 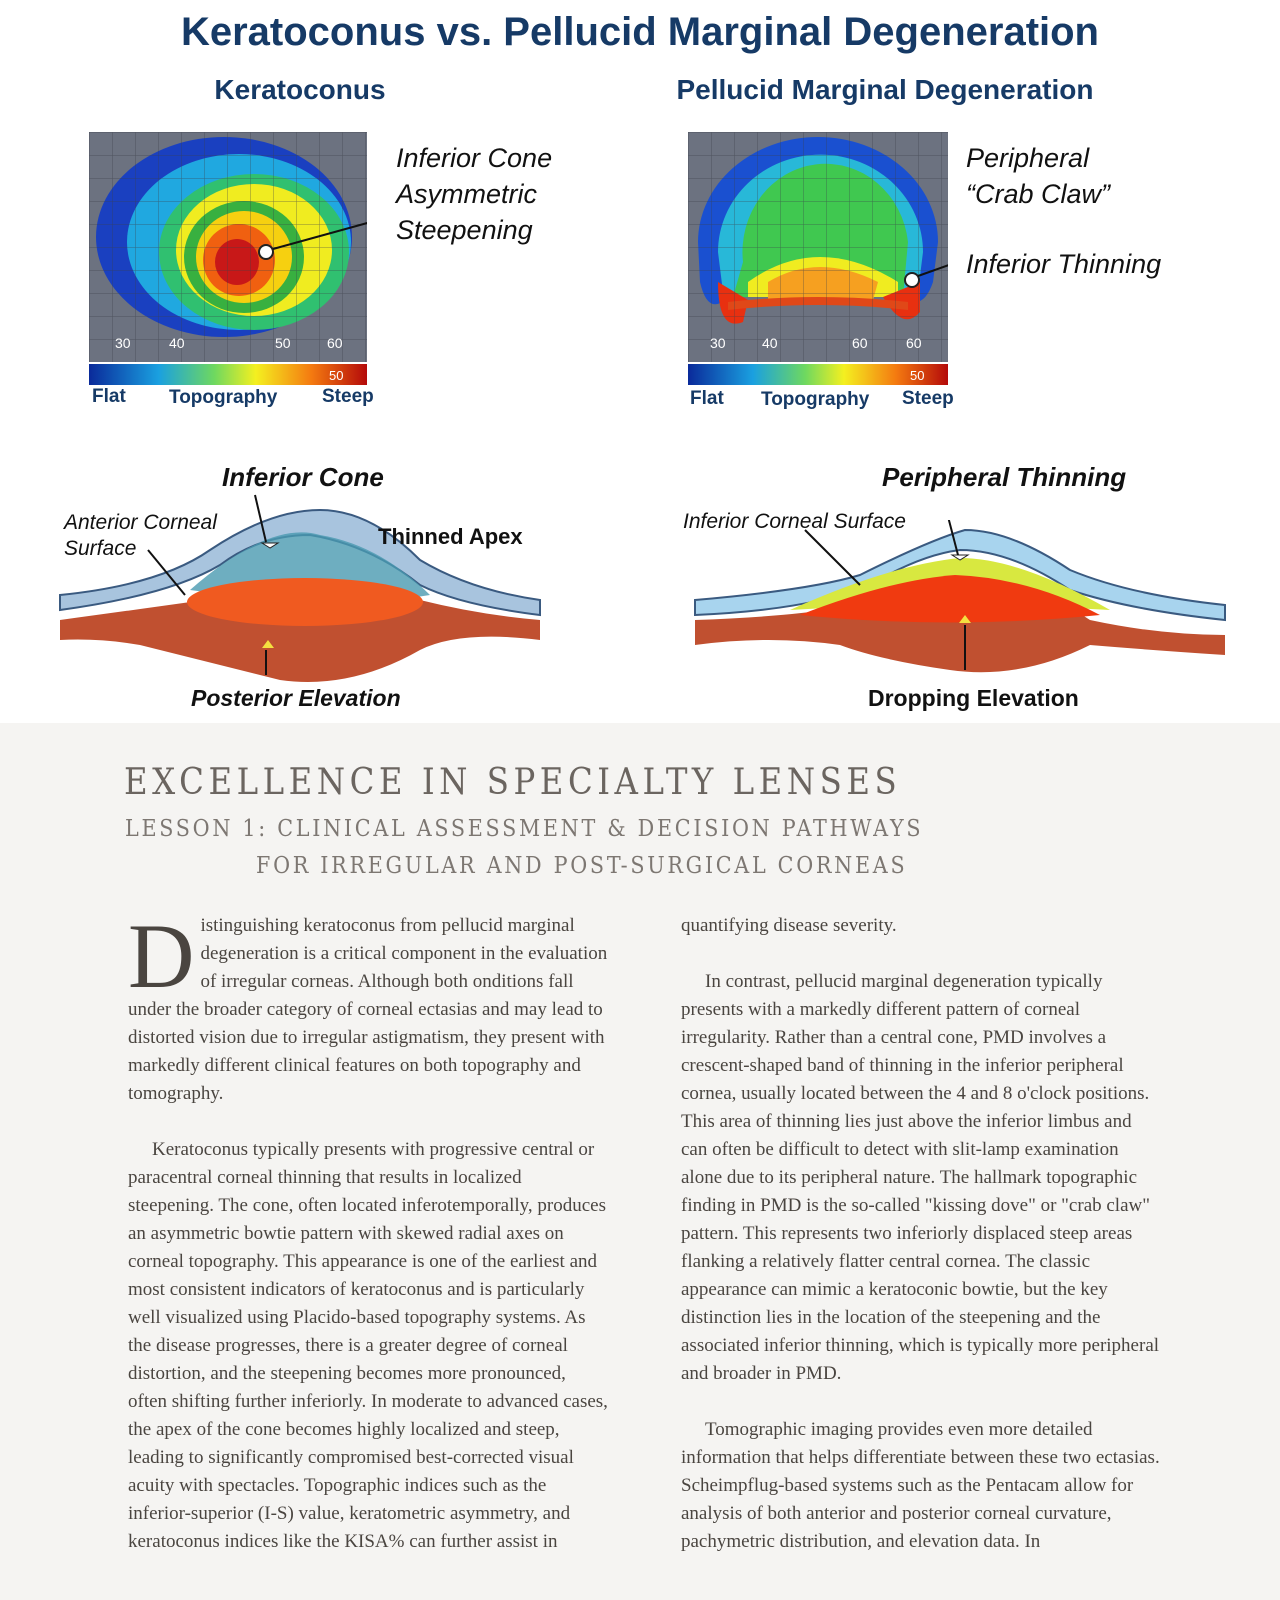 What do you see at coordinates (1028, 158) in the screenshot?
I see `annotation-line: Peripheral` at bounding box center [1028, 158].